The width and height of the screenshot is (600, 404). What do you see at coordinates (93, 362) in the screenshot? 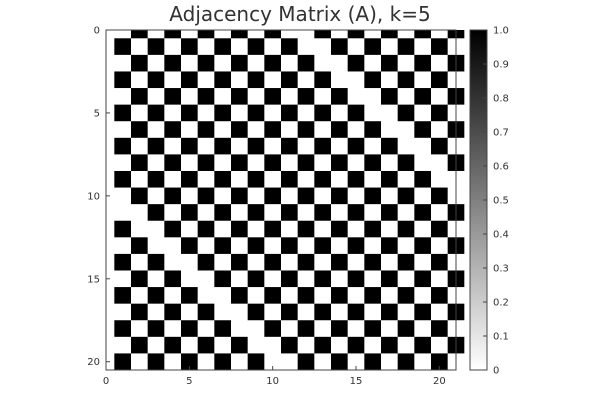
I see `y-tick-label: 20` at bounding box center [93, 362].